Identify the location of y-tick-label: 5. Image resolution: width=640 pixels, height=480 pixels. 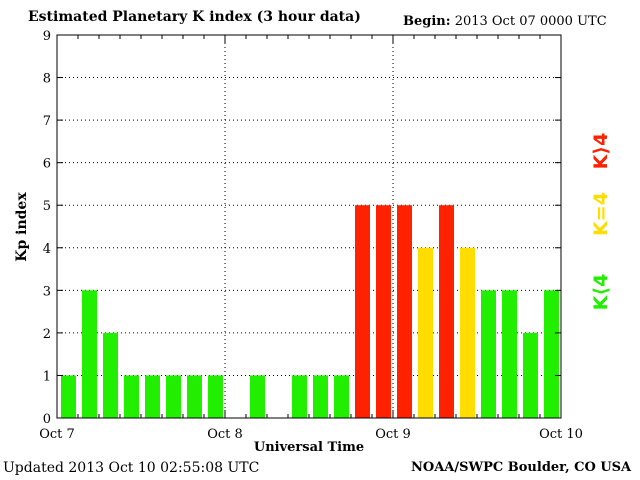
(47, 206).